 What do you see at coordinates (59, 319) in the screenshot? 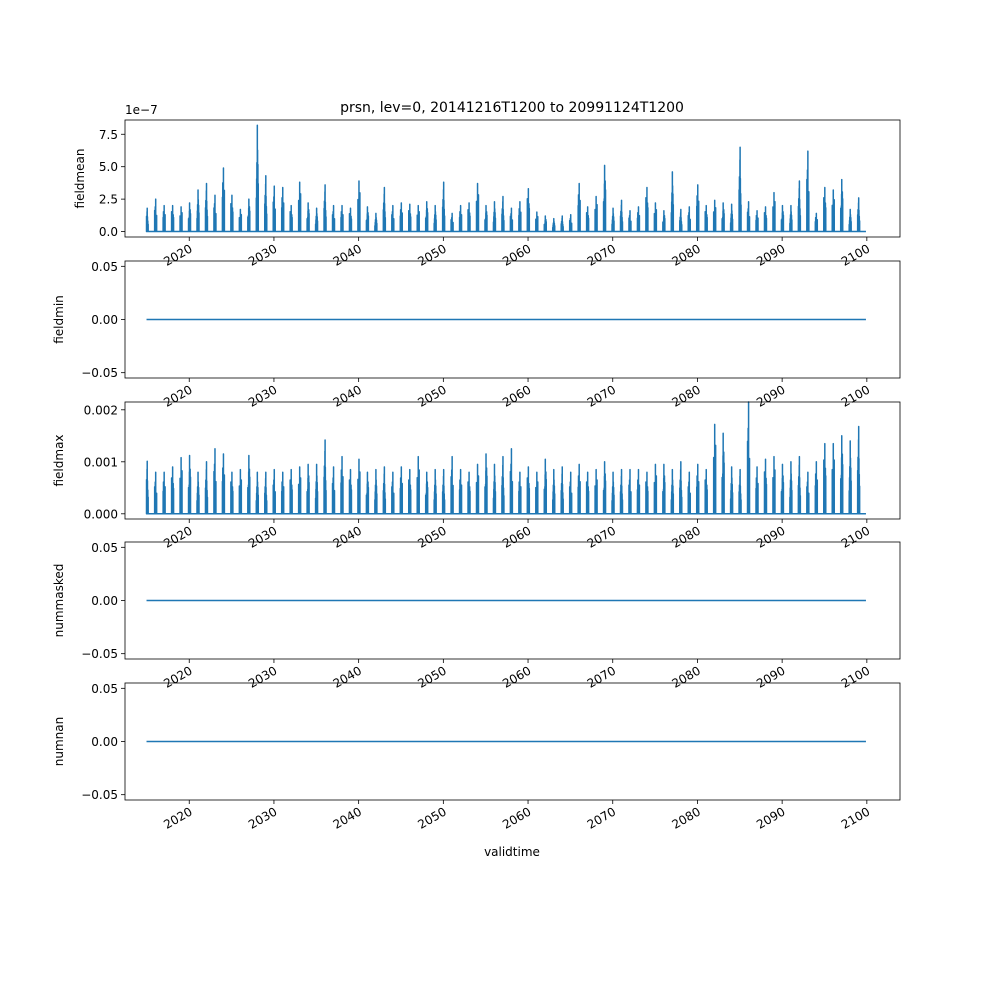
I see `fieldmin-y-axis-label: fieldmin` at bounding box center [59, 319].